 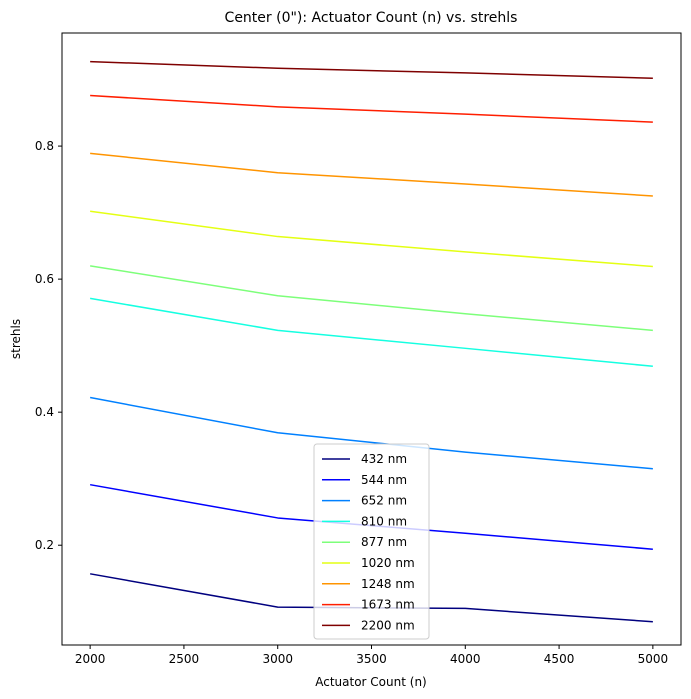 I want to click on legend-entry-label: 652 nm, so click(x=384, y=501).